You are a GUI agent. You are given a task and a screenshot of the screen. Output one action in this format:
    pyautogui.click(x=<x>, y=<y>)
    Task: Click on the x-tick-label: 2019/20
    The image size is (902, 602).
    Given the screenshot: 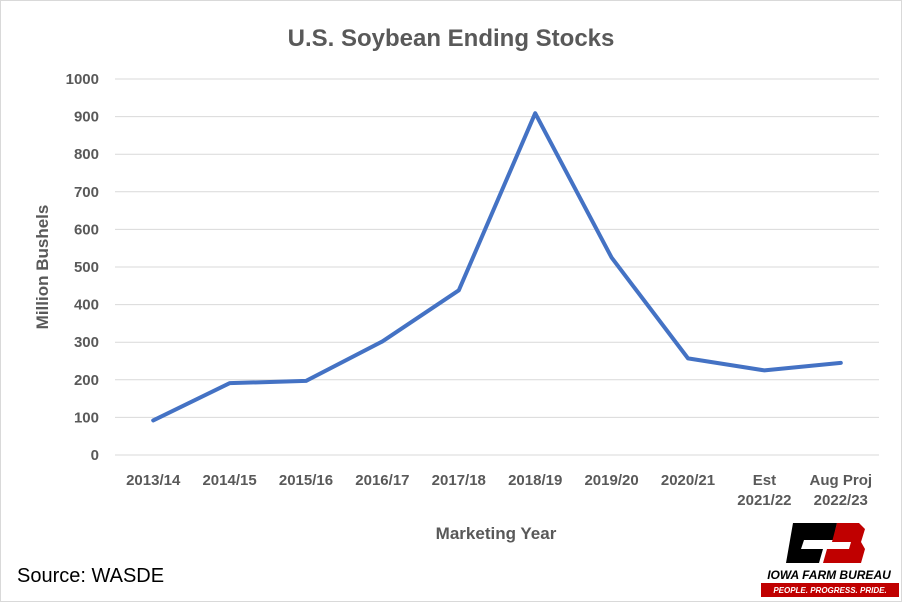 What is the action you would take?
    pyautogui.click(x=611, y=480)
    